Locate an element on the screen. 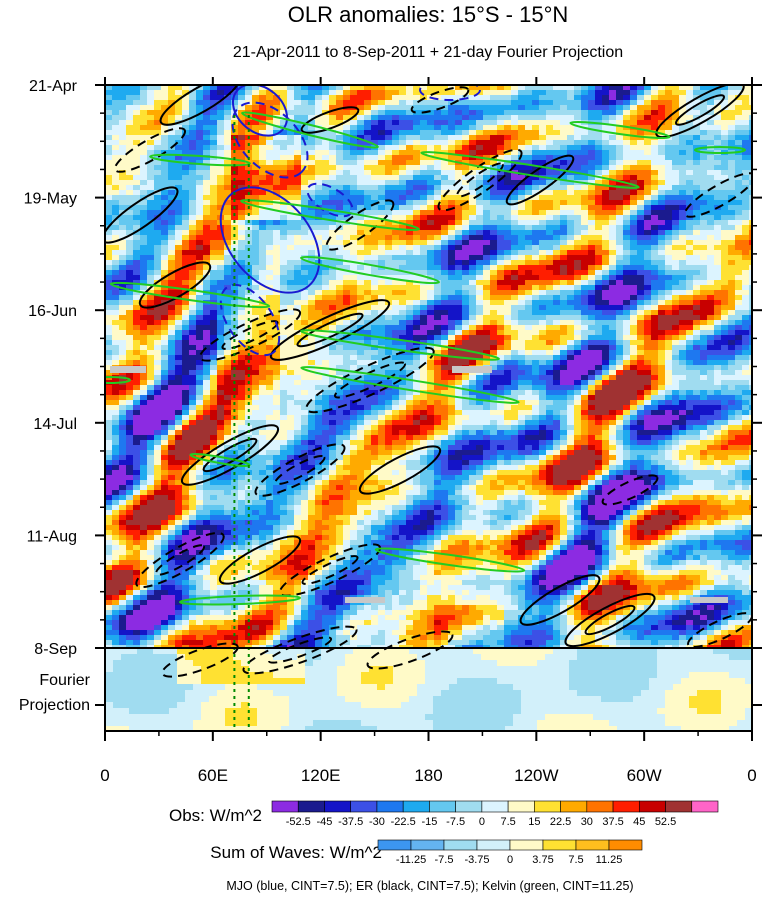  x-tick-label: 180 is located at coordinates (428, 775).